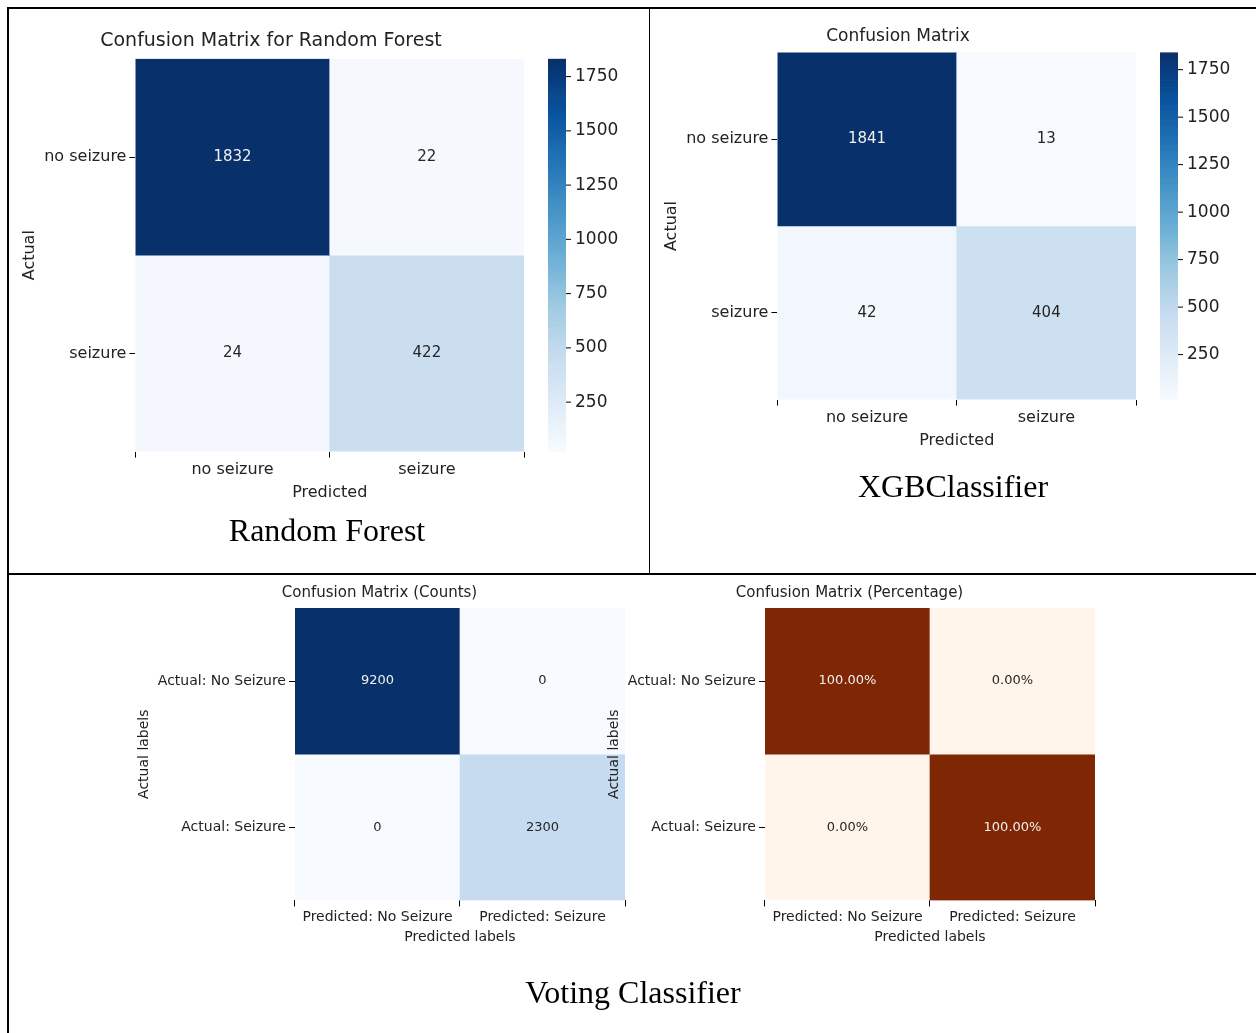  What do you see at coordinates (327, 530) in the screenshot?
I see `text: Random Forest` at bounding box center [327, 530].